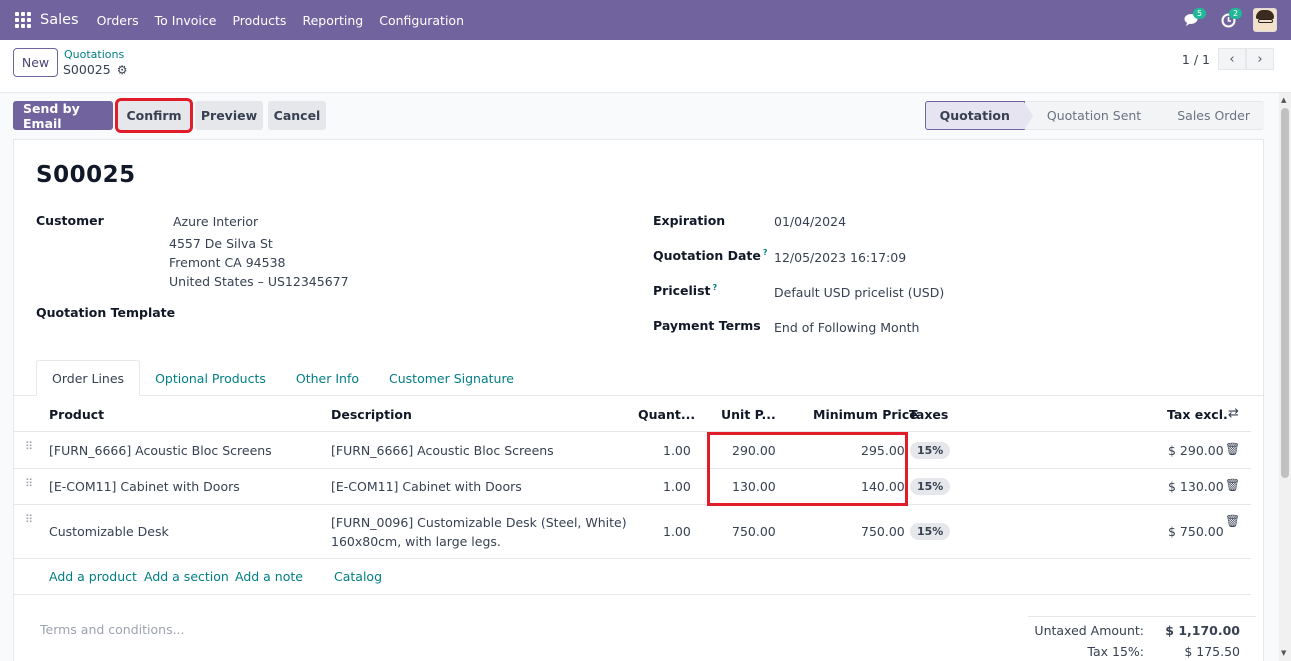 Image resolution: width=1291 pixels, height=661 pixels. I want to click on row-unit-price: 290.00, so click(754, 450).